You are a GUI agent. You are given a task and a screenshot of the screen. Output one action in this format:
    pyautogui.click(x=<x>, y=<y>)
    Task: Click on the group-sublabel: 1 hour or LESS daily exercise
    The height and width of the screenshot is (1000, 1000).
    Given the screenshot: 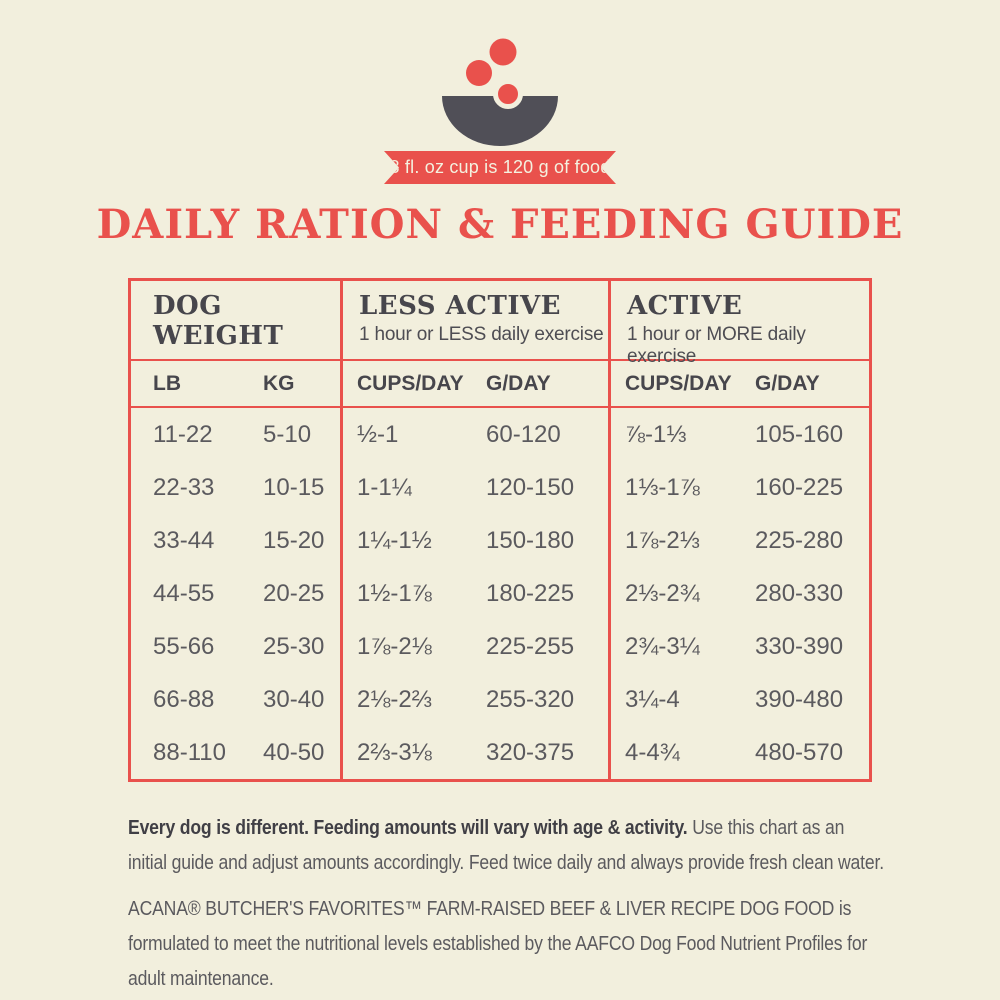 What is the action you would take?
    pyautogui.click(x=481, y=334)
    